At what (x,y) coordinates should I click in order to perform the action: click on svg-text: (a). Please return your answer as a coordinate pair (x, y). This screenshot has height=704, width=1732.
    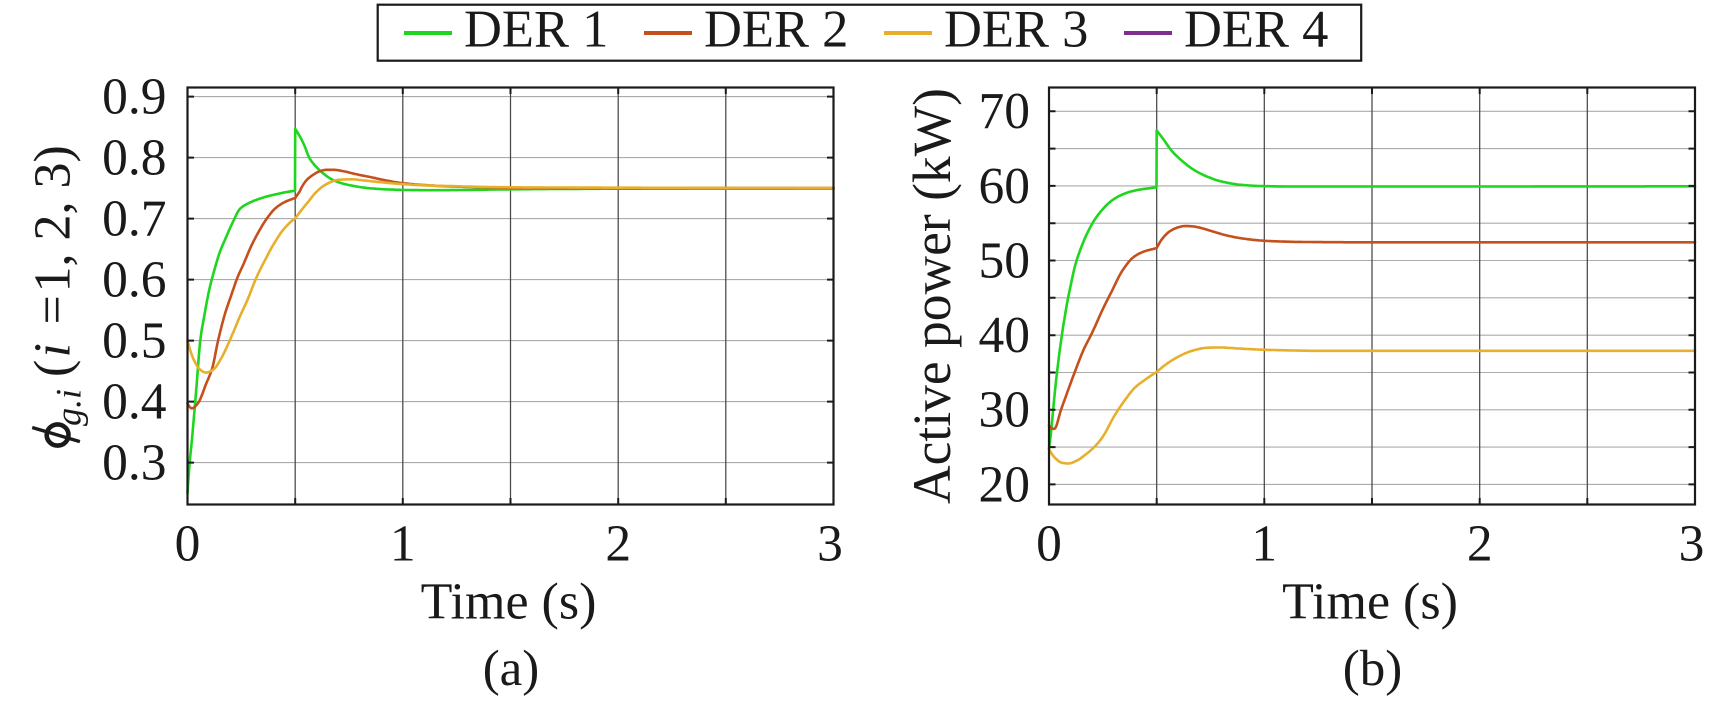
    Looking at the image, I should click on (511, 669).